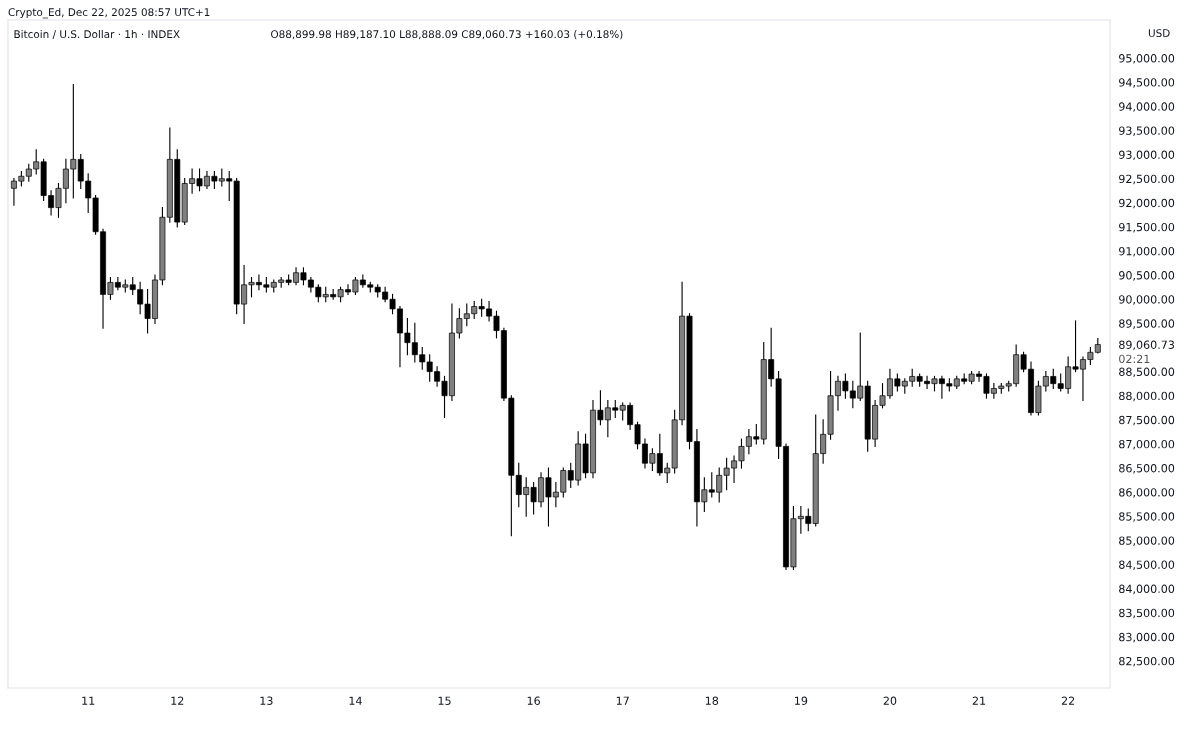 The width and height of the screenshot is (1200, 735). What do you see at coordinates (1147, 324) in the screenshot?
I see `y-tick-label: 89,500.00` at bounding box center [1147, 324].